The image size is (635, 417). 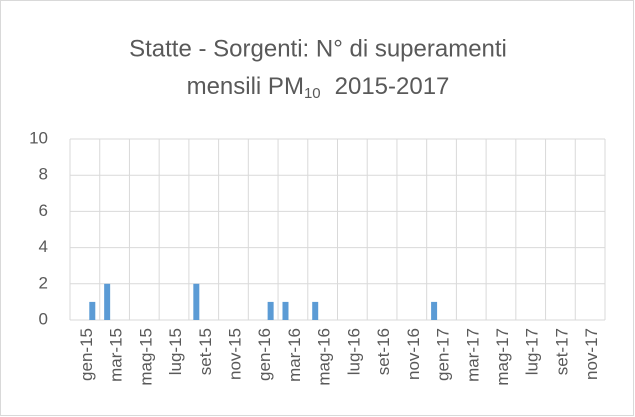 I want to click on x-tick-label: set-15, so click(x=205, y=351).